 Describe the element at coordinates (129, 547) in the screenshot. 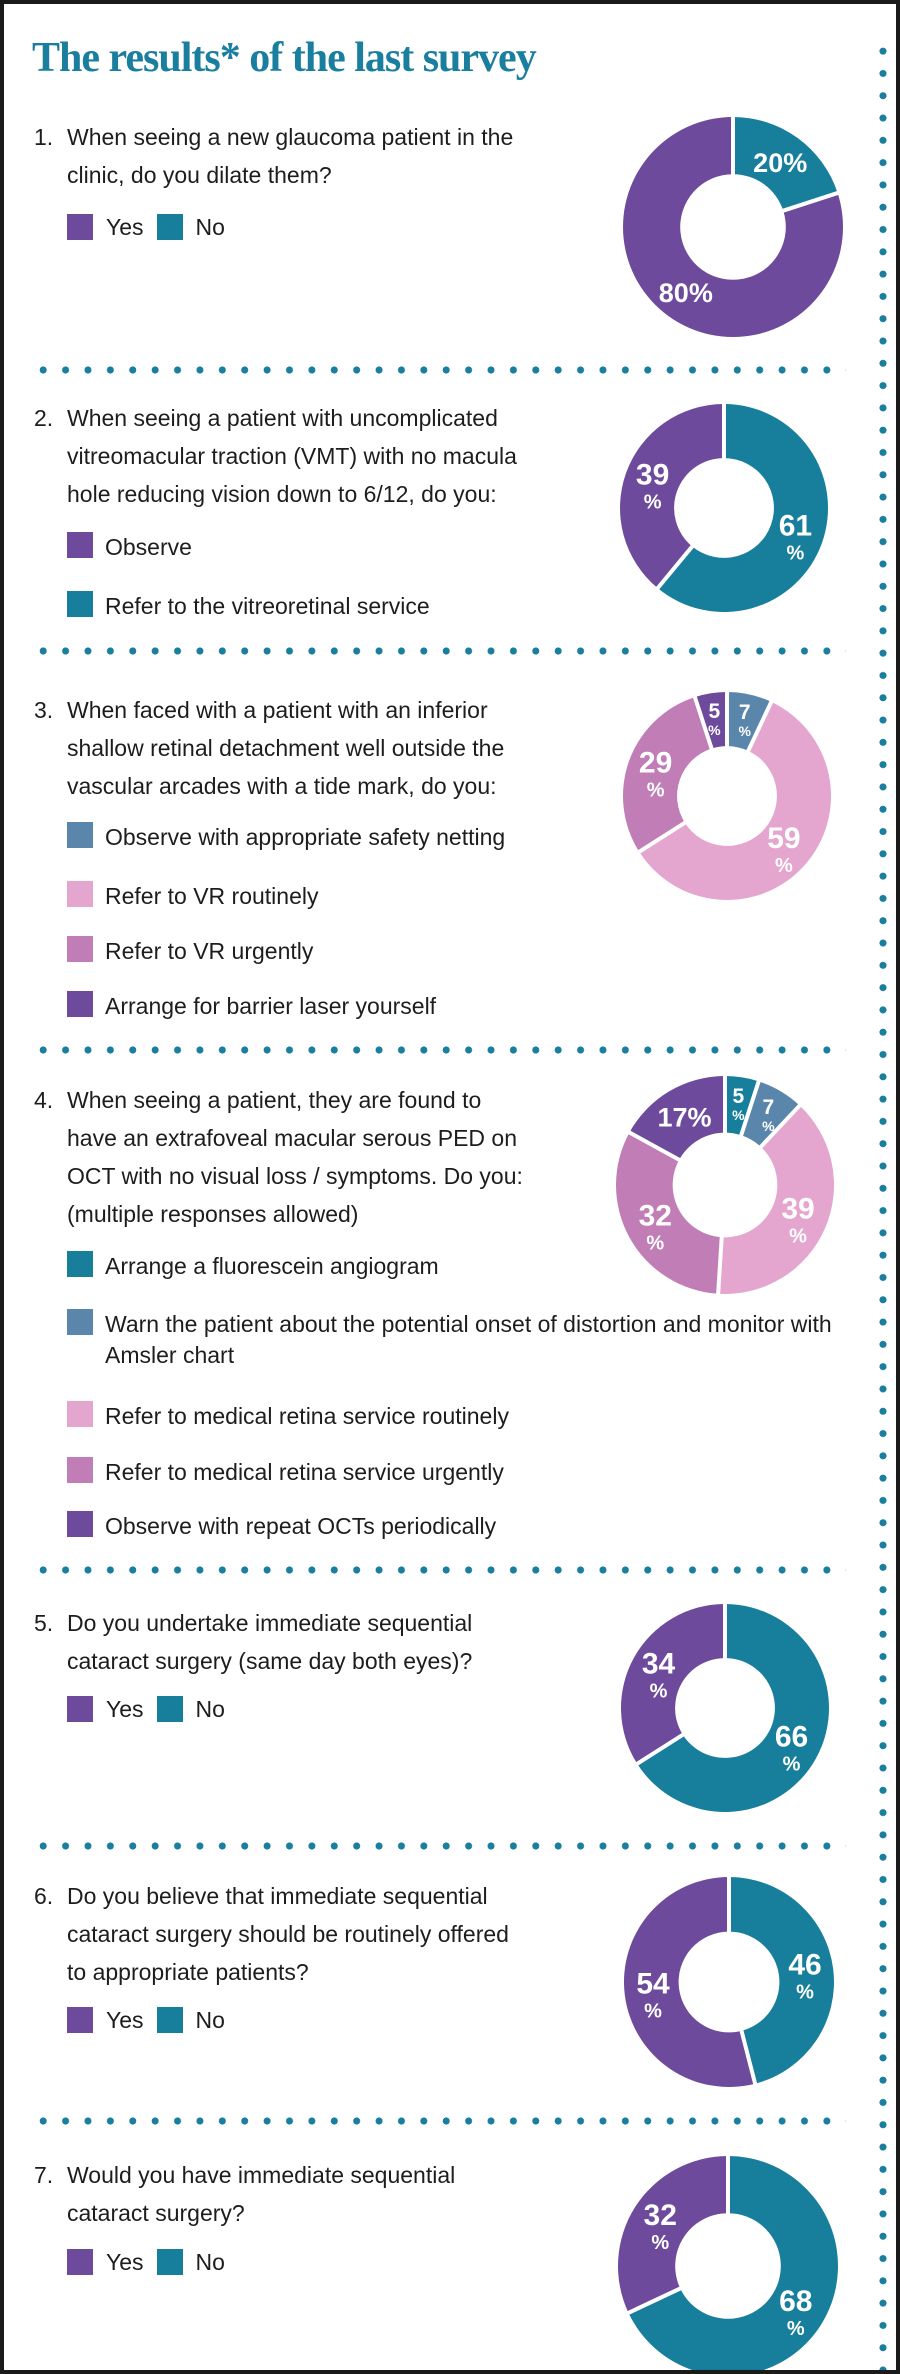

I see `legend-item: Observe` at that location.